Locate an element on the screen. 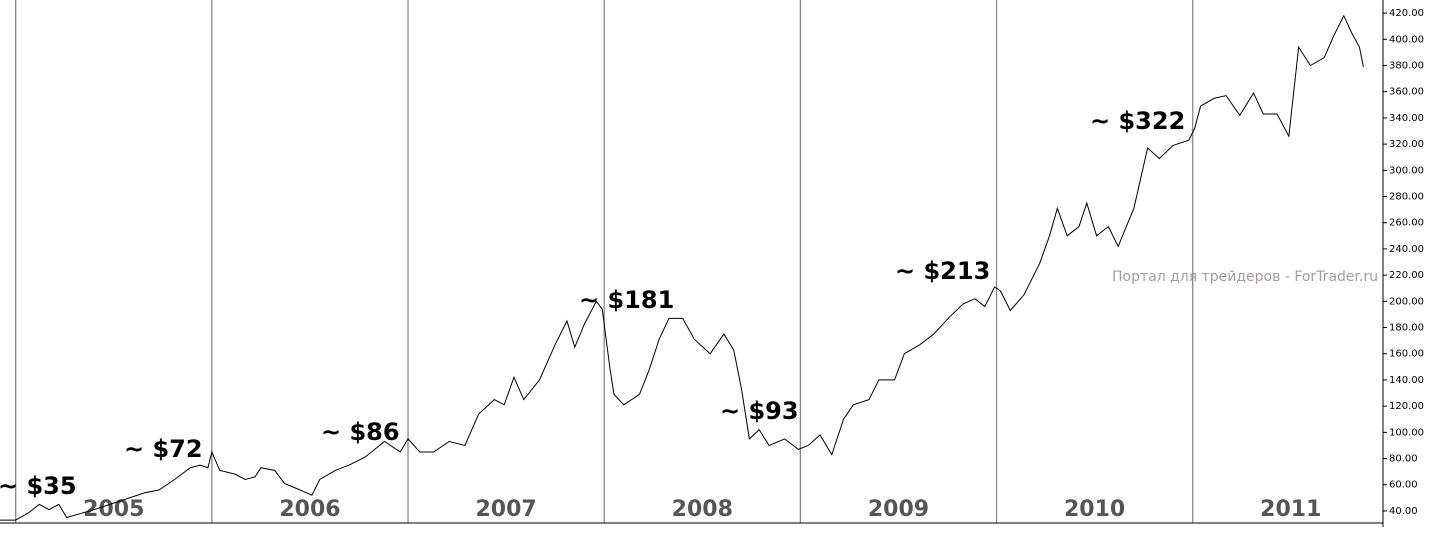 This screenshot has height=533, width=1429. y-tick-label: 140.00 is located at coordinates (1406, 380).